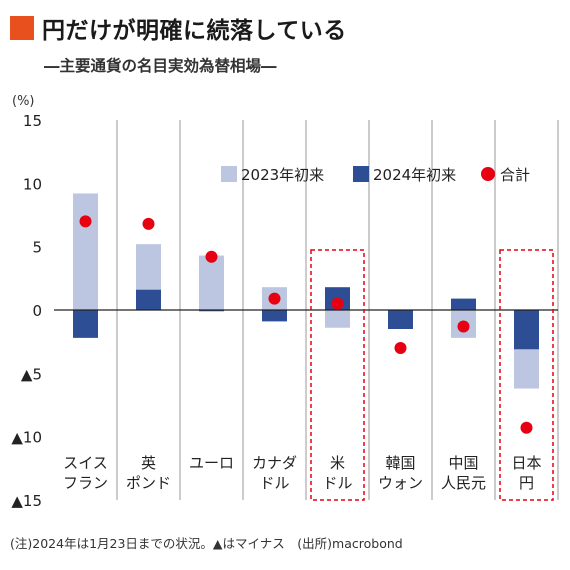 This screenshot has width=570, height=570. Describe the element at coordinates (282, 175) in the screenshot. I see `legend-label: 2023年初来` at that location.